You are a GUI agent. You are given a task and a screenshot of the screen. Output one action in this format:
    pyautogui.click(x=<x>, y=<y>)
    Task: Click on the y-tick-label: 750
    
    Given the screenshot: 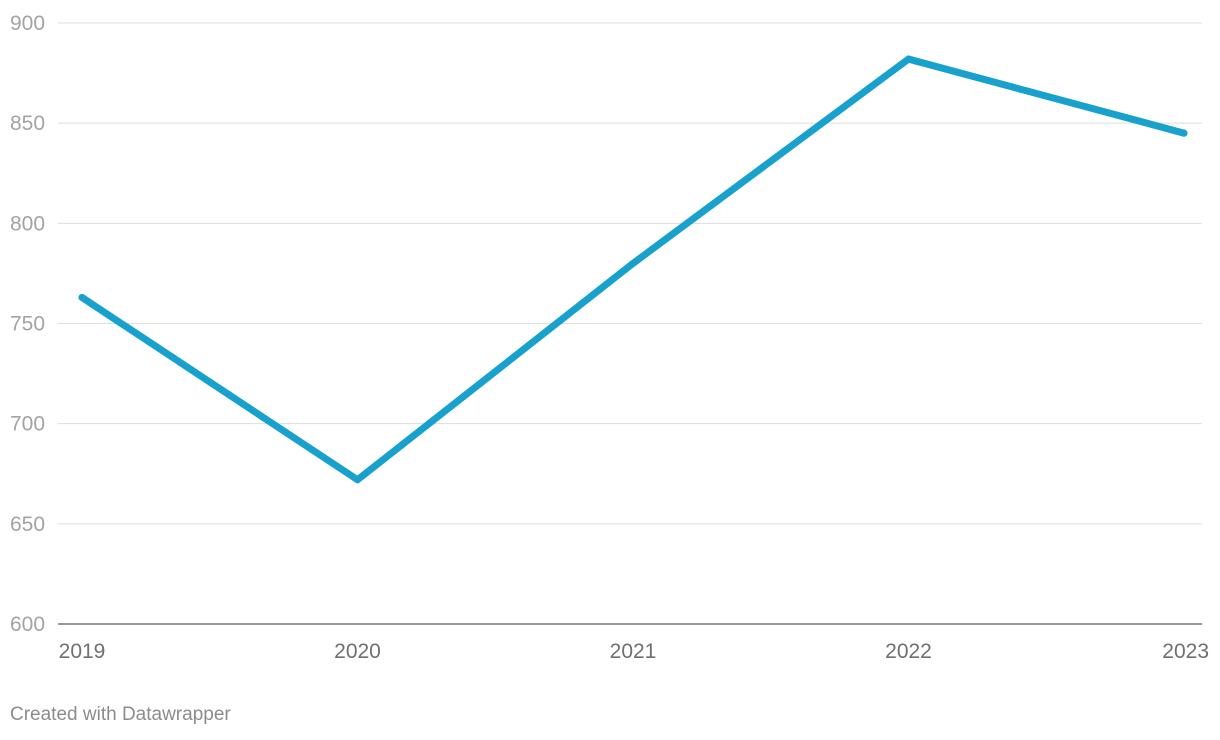 What is the action you would take?
    pyautogui.click(x=27, y=324)
    